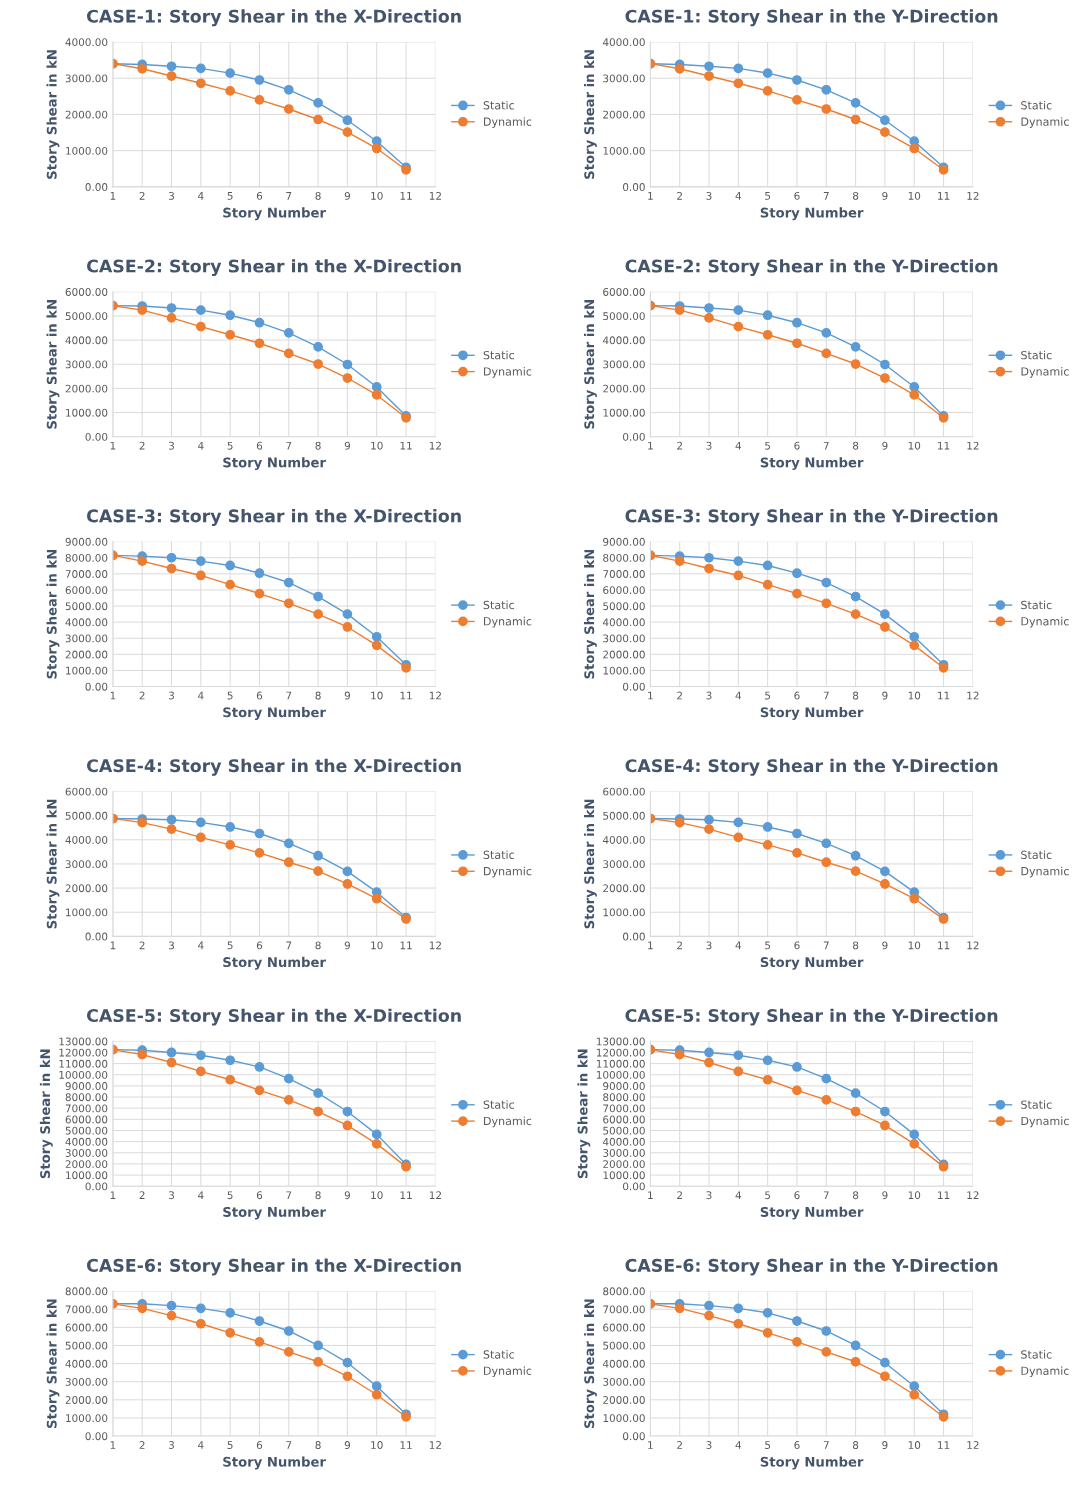 This screenshot has height=1499, width=1075. Describe the element at coordinates (274, 1267) in the screenshot. I see `chart-title: CASE-6: Story Shear in the X-Direction` at that location.